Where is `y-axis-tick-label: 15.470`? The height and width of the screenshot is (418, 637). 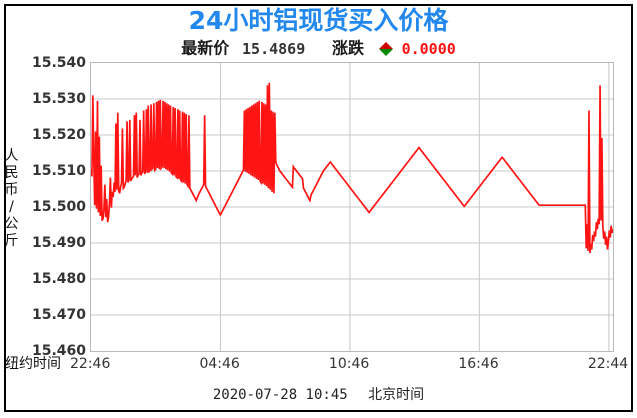 y-axis-tick-label: 15.470 is located at coordinates (58, 315).